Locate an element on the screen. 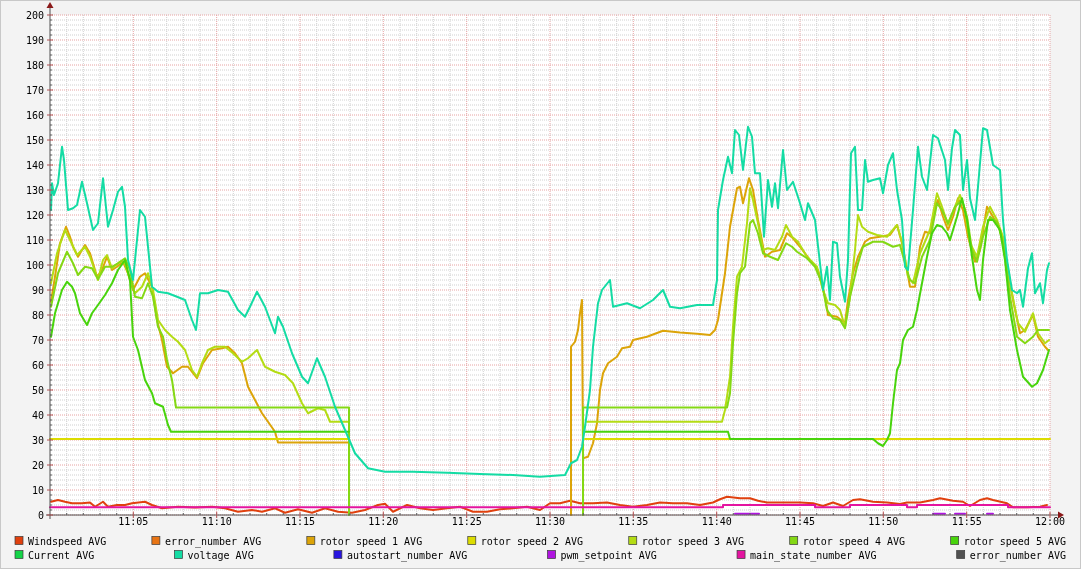 This screenshot has height=569, width=1081. y-tick-label: 80 is located at coordinates (37, 315).